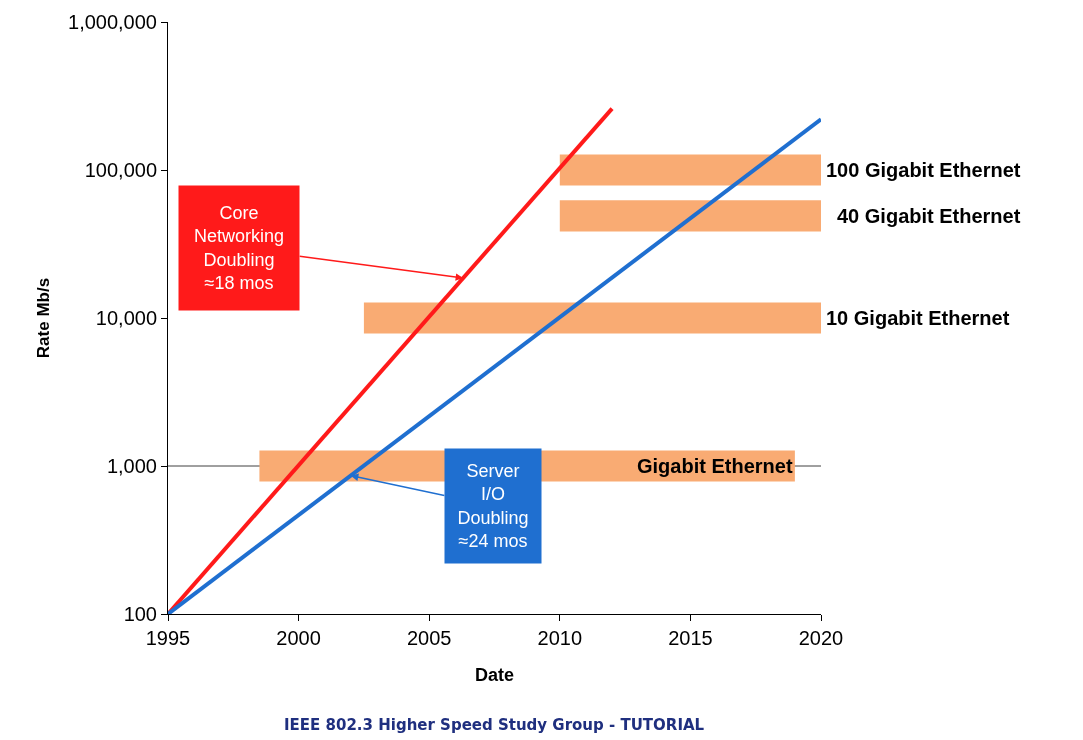 This screenshot has width=1083, height=740. Describe the element at coordinates (715, 466) in the screenshot. I see `band-label: Gigabit Ethernet` at that location.